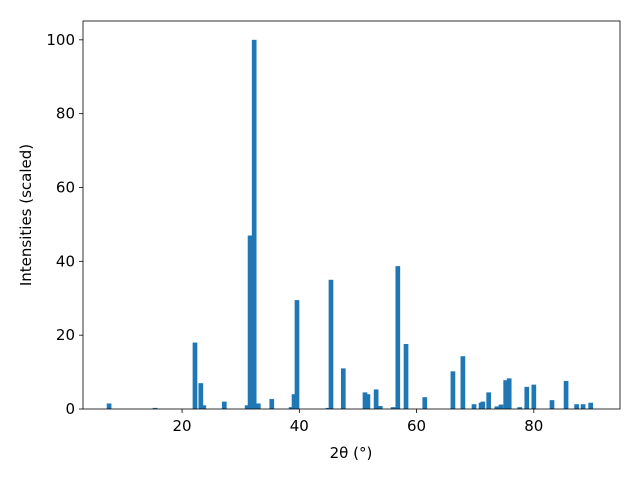  Describe the element at coordinates (416, 426) in the screenshot. I see `x-tick-label: 60` at that location.